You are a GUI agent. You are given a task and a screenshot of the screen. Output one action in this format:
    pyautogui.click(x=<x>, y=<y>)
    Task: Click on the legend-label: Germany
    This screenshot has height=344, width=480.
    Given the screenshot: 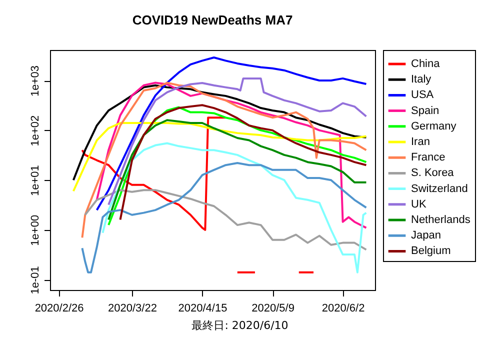 What is the action you would take?
    pyautogui.click(x=434, y=126)
    